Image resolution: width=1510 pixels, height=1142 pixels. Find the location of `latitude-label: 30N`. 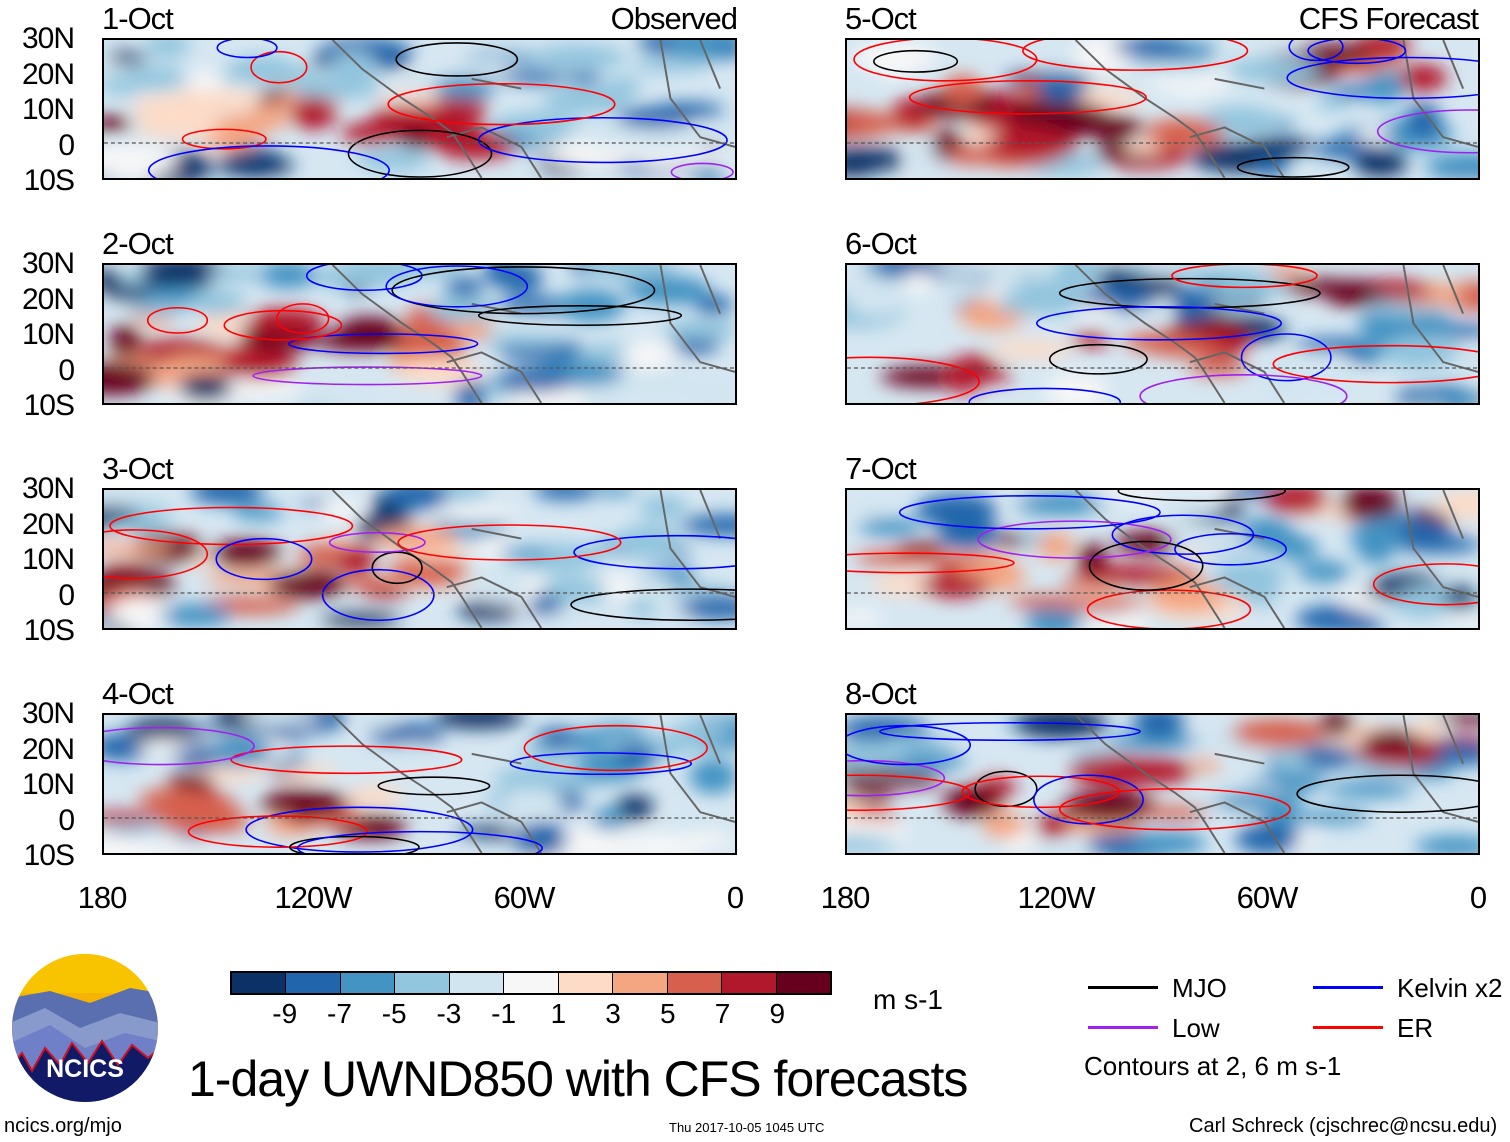

latitude-label: 30N is located at coordinates (48, 713).